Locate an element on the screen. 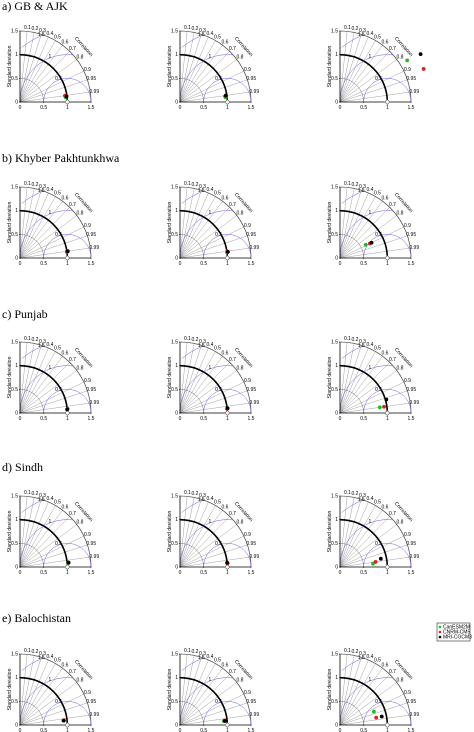 The height and width of the screenshot is (732, 474). row-label: c) Punjab is located at coordinates (25, 314).